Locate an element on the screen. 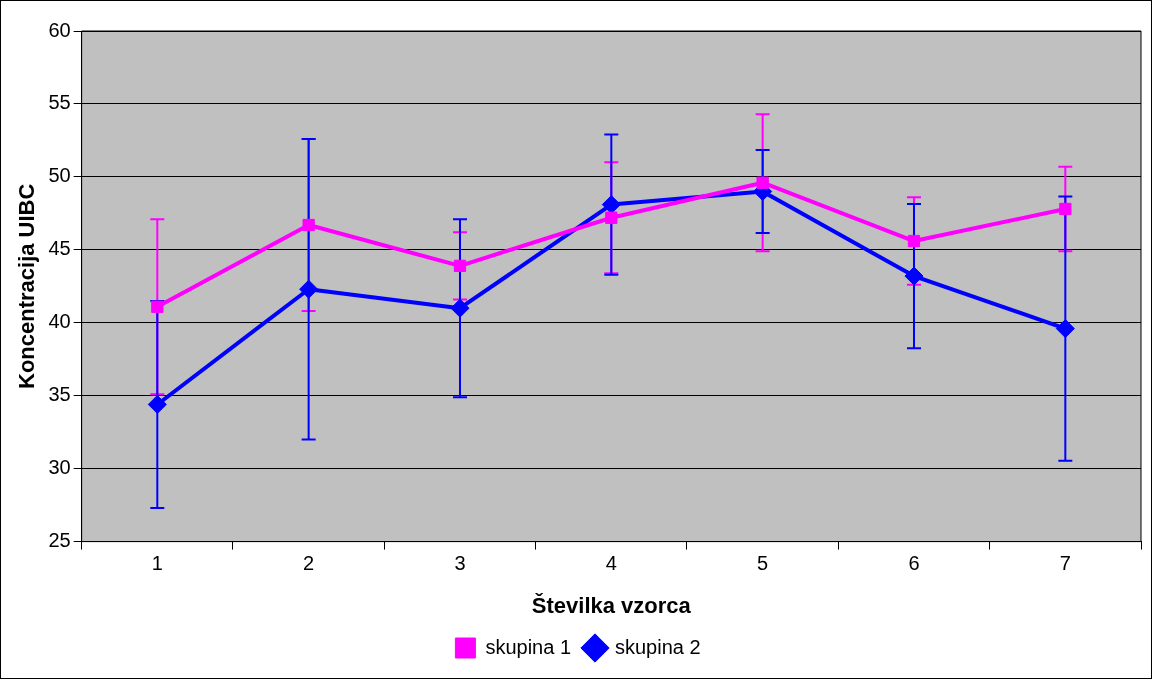 Image resolution: width=1152 pixels, height=679 pixels. x-tick-label: 2 is located at coordinates (309, 563).